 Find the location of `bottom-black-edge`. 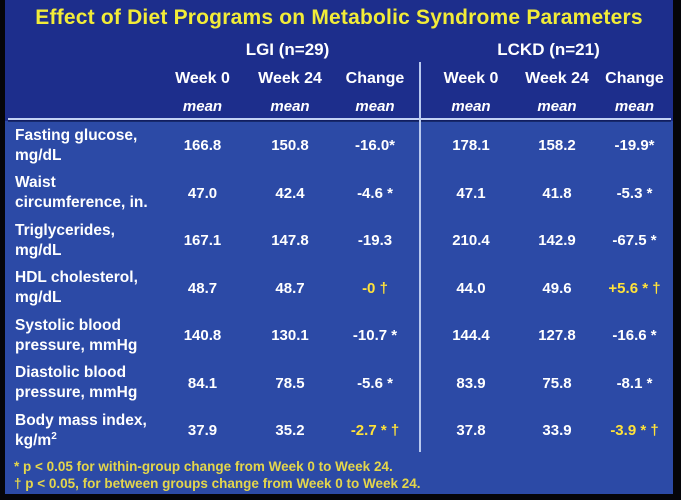

bottom-black-edge is located at coordinates (340, 497).